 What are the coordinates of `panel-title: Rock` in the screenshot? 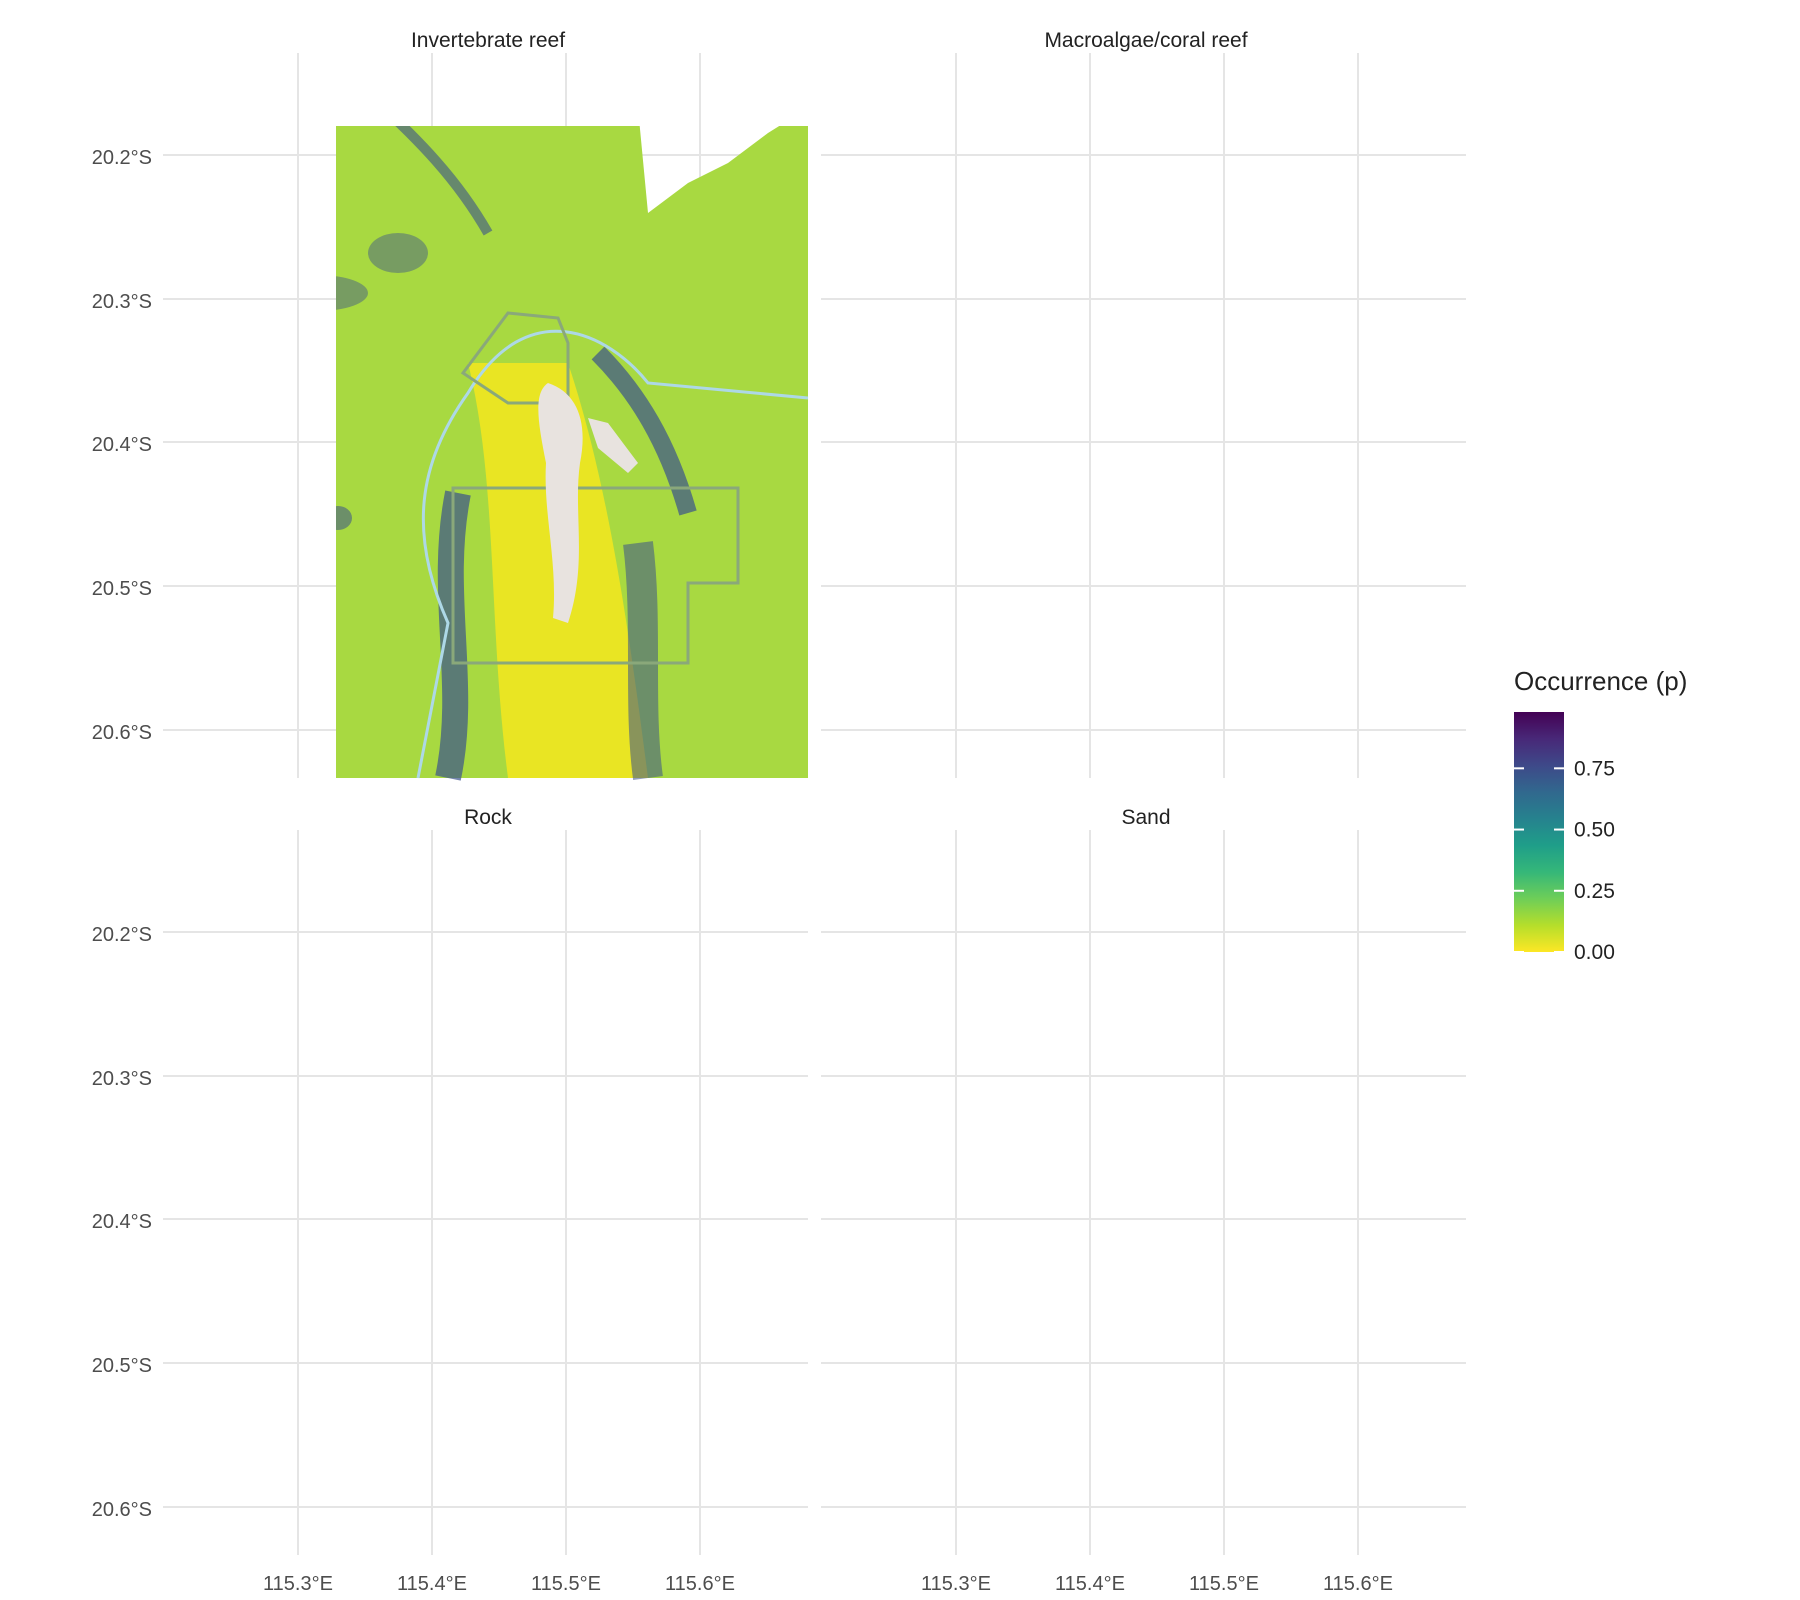 It's located at (488, 817).